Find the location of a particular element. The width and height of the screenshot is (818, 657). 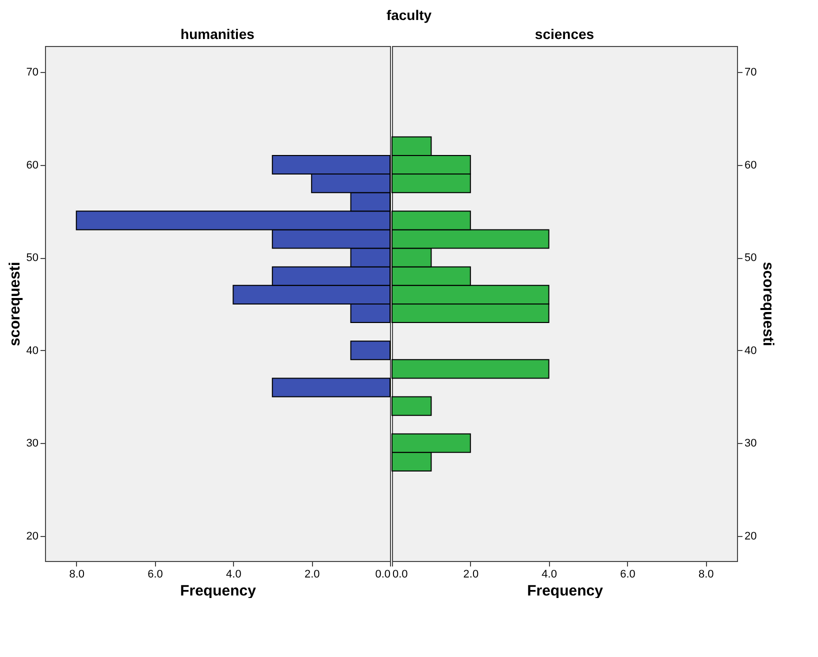

chart-title: humanities is located at coordinates (217, 34).